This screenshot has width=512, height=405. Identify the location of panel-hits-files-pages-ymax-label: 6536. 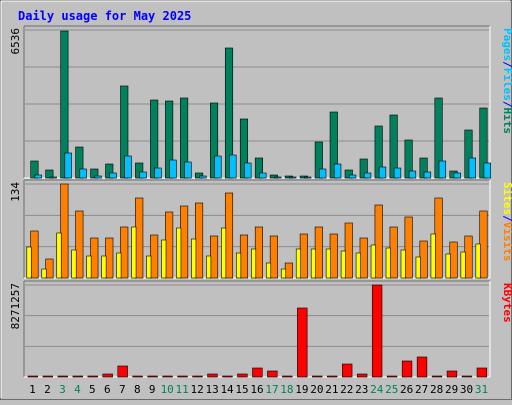
(15, 41).